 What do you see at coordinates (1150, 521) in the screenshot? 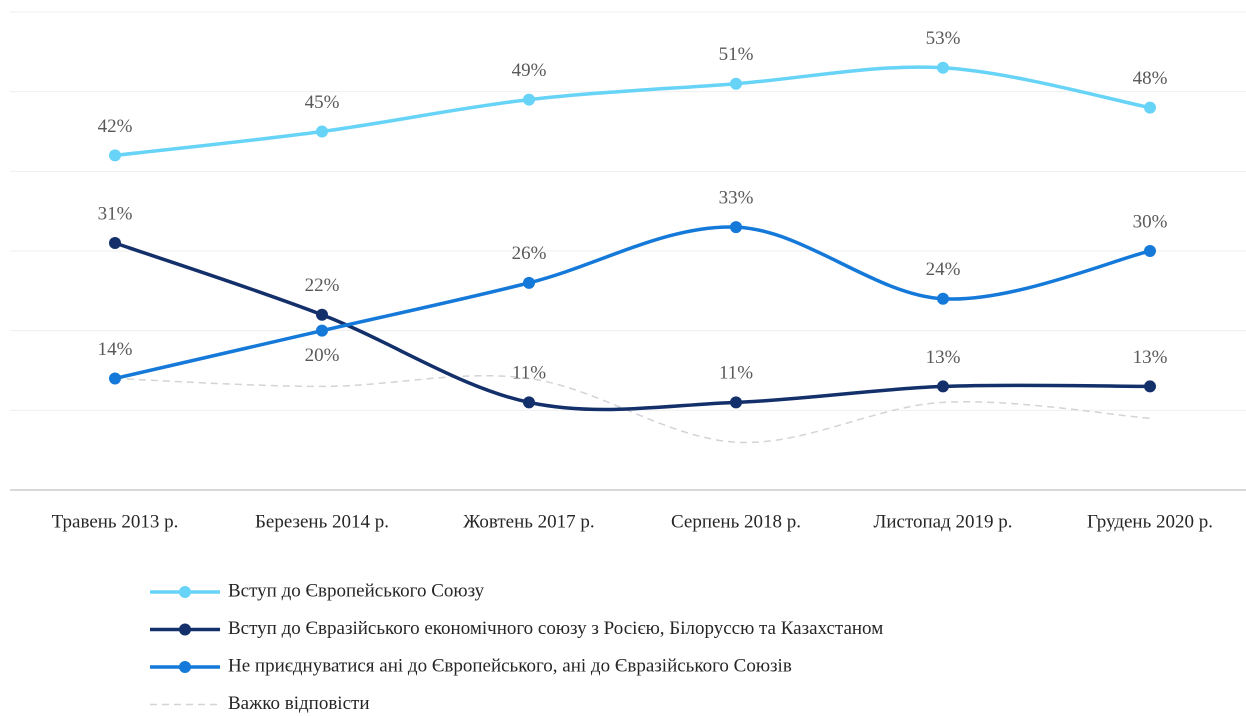
I see `x-tick-label: Грудень 2020 р.` at bounding box center [1150, 521].